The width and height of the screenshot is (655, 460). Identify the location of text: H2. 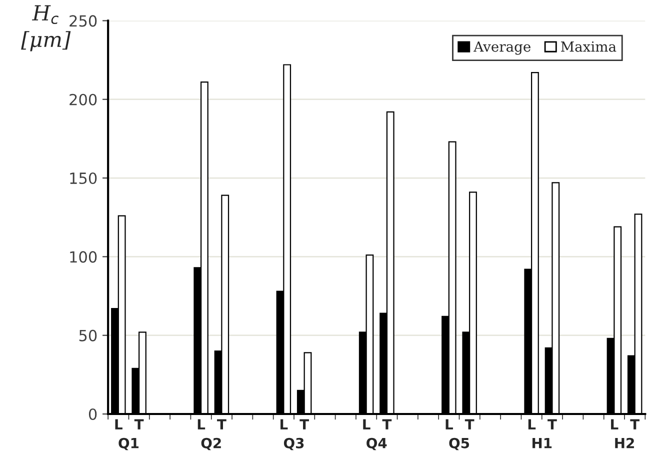
(624, 443).